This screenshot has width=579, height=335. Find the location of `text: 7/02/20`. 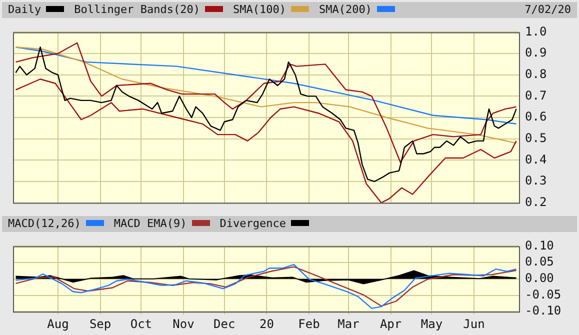

text: 7/02/20 is located at coordinates (547, 10).